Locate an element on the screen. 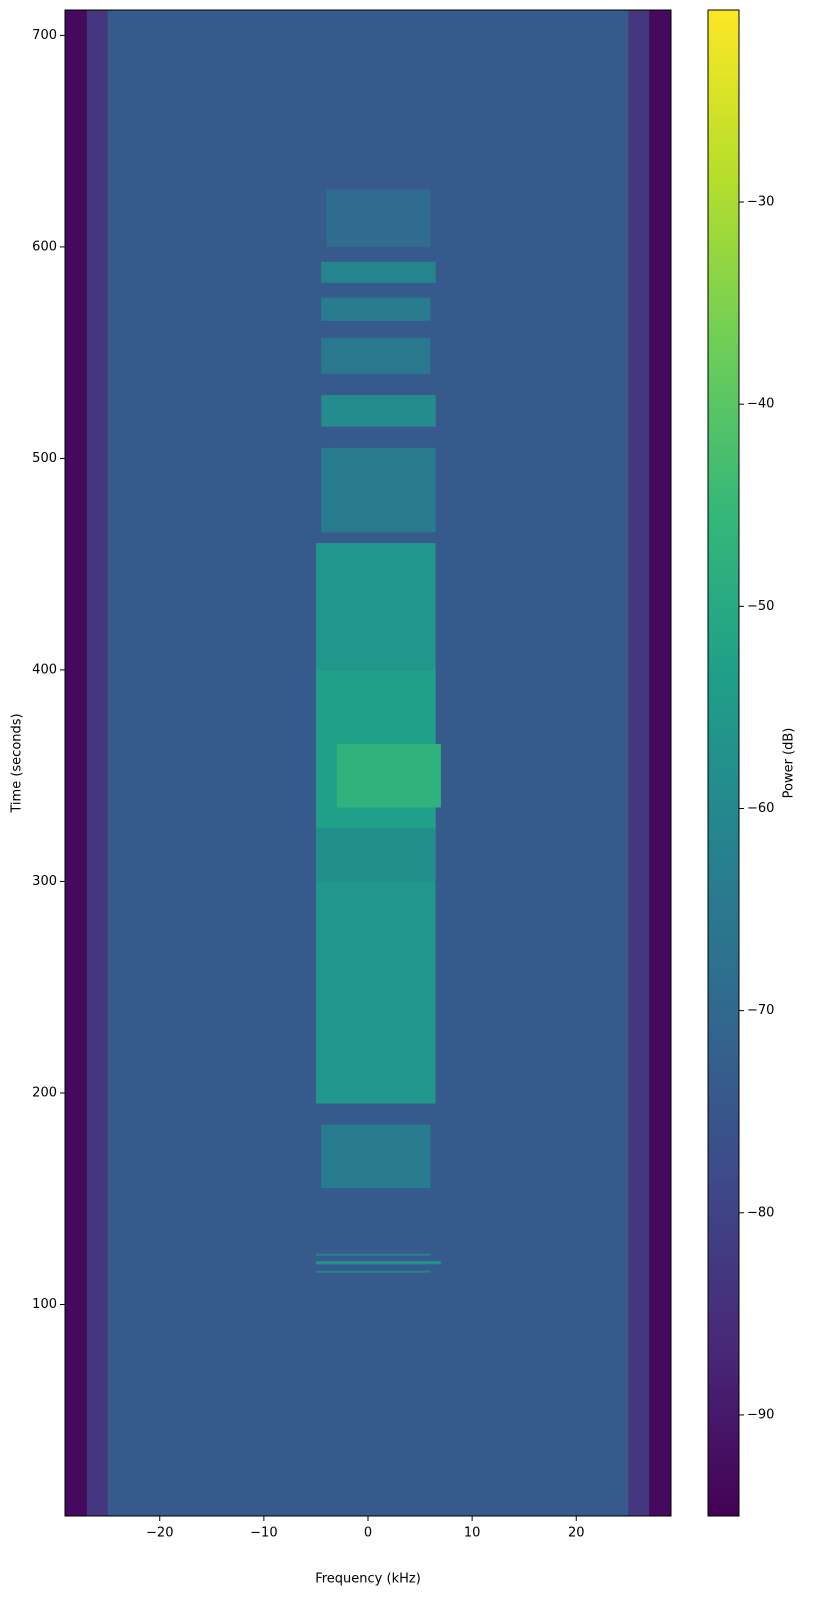  colorbar-label: Power (dB) is located at coordinates (789, 763).